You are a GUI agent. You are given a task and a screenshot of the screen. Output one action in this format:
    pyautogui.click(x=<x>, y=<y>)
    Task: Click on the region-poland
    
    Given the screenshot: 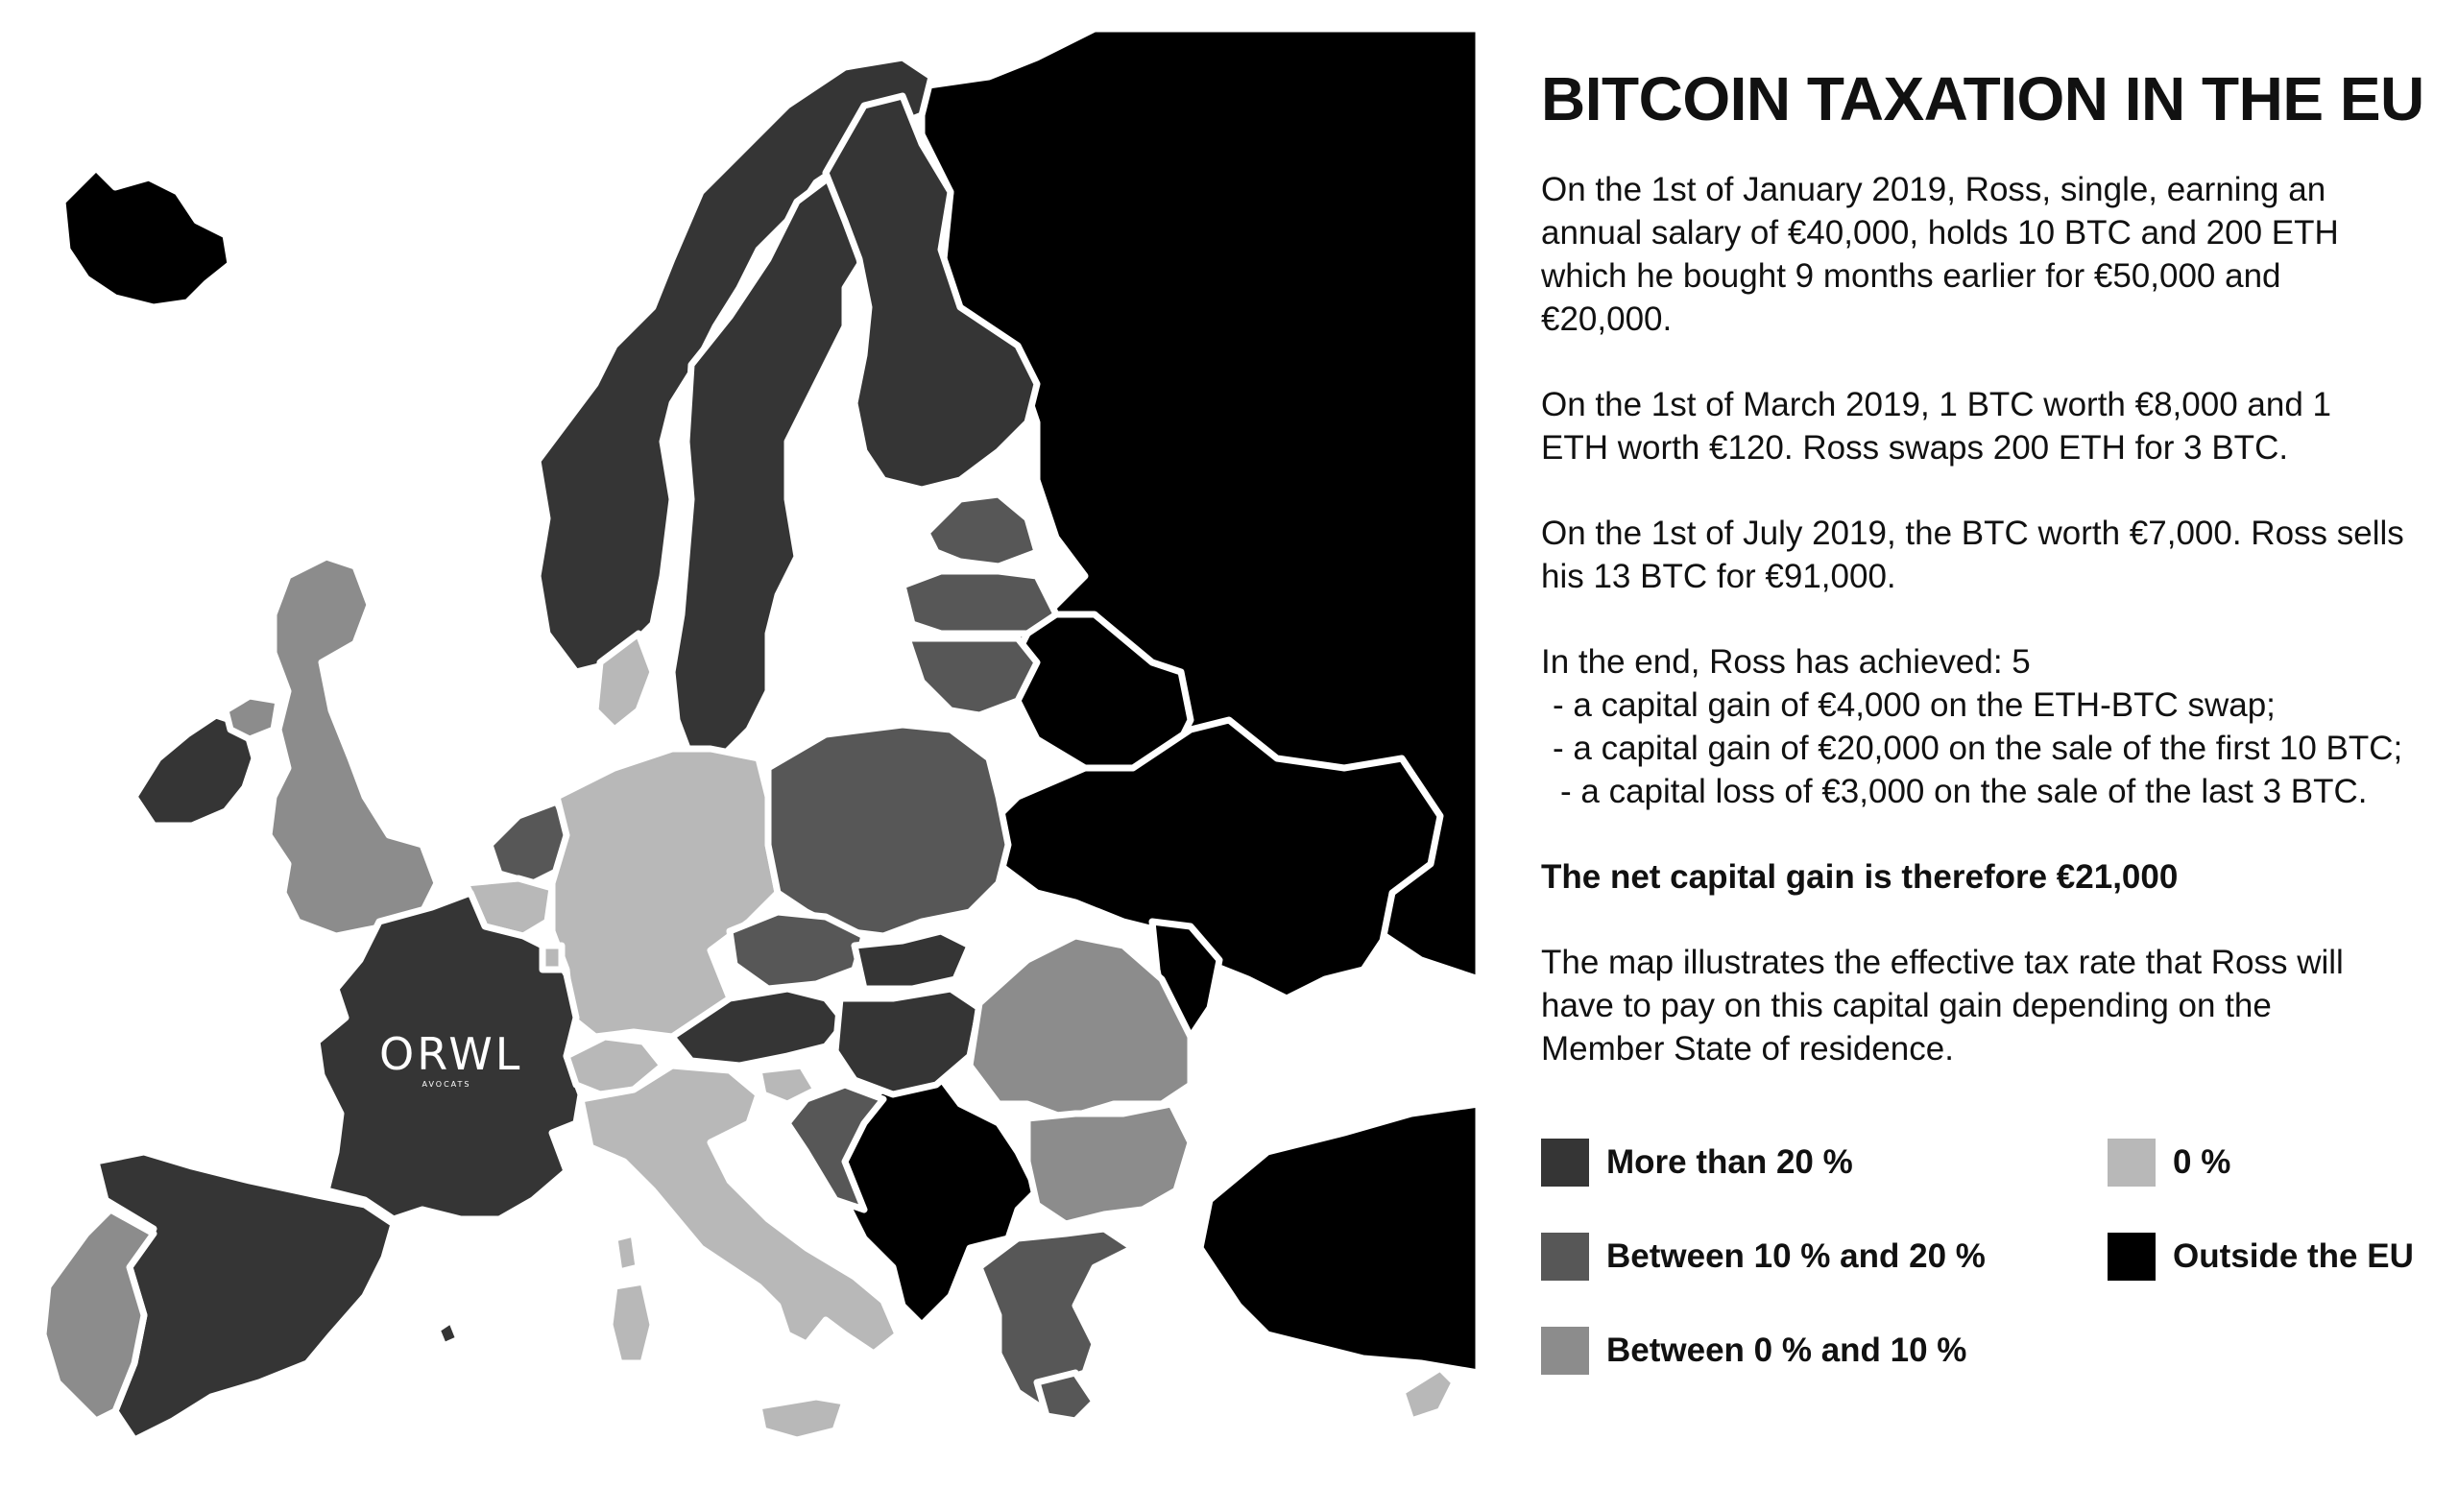 What is the action you would take?
    pyautogui.click(x=888, y=830)
    